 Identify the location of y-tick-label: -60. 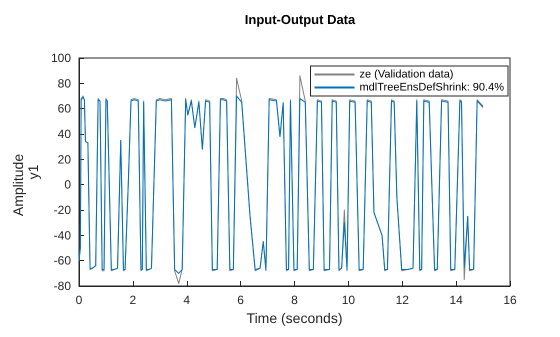
(63, 261).